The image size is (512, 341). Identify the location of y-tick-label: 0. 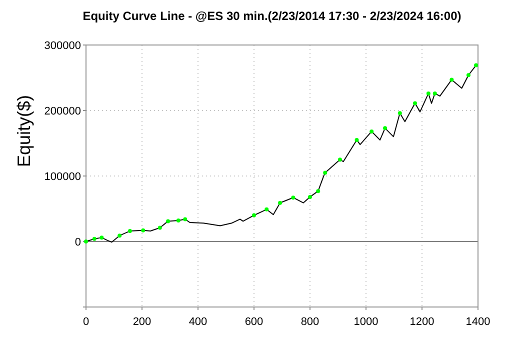
(77, 242).